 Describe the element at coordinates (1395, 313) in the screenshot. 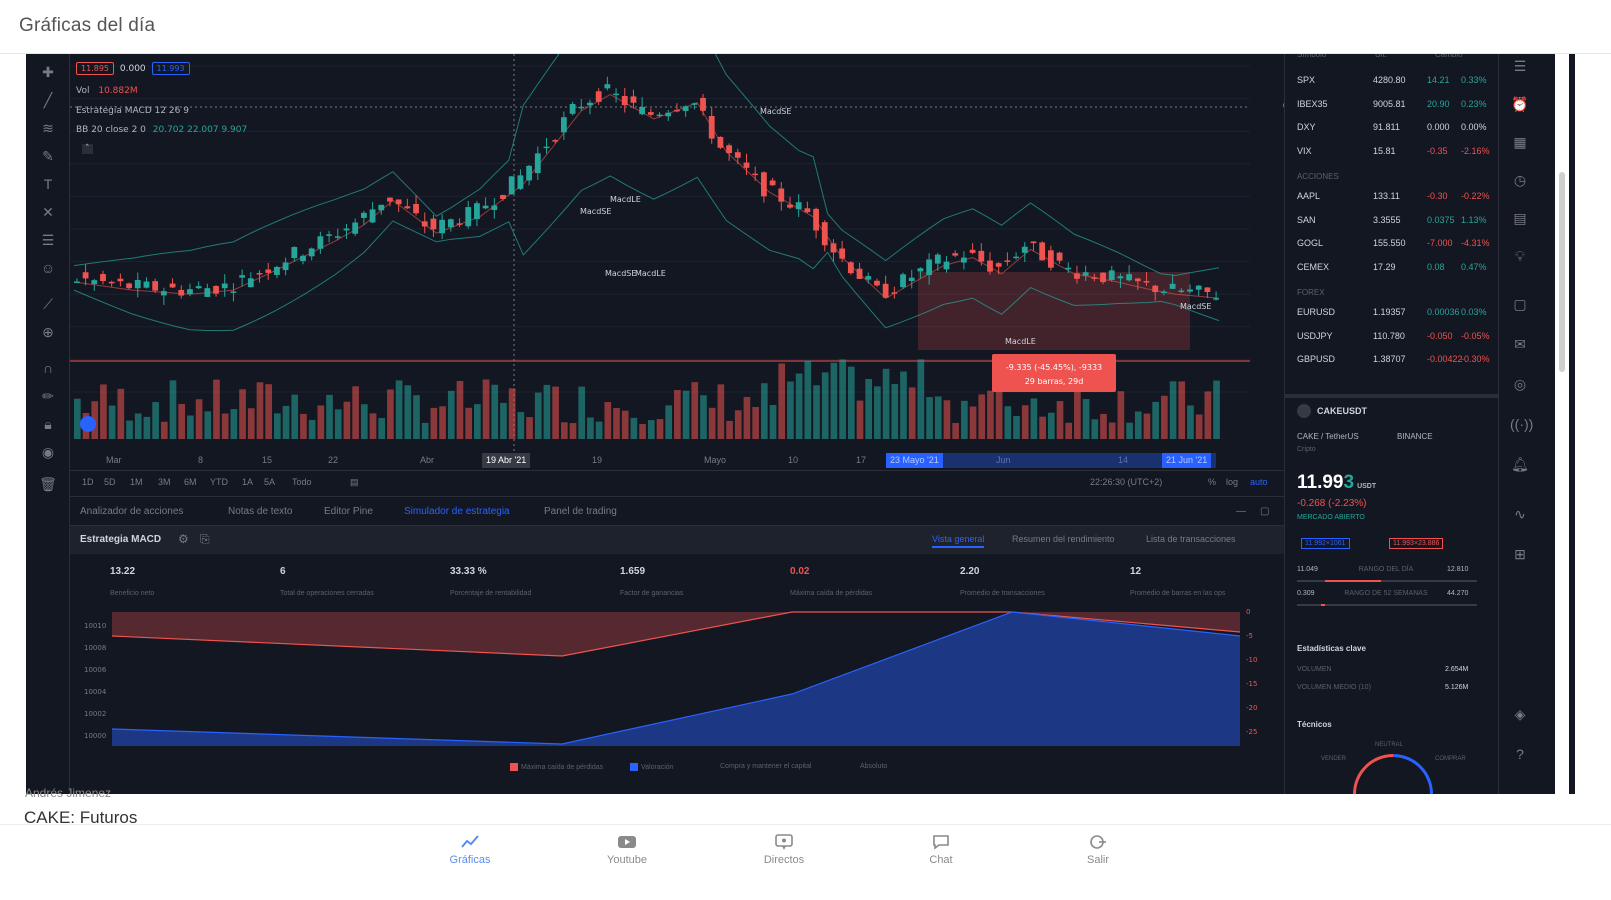

I see `watchlist-row: EURUSD 1.19357 0.00036 0.03%` at that location.